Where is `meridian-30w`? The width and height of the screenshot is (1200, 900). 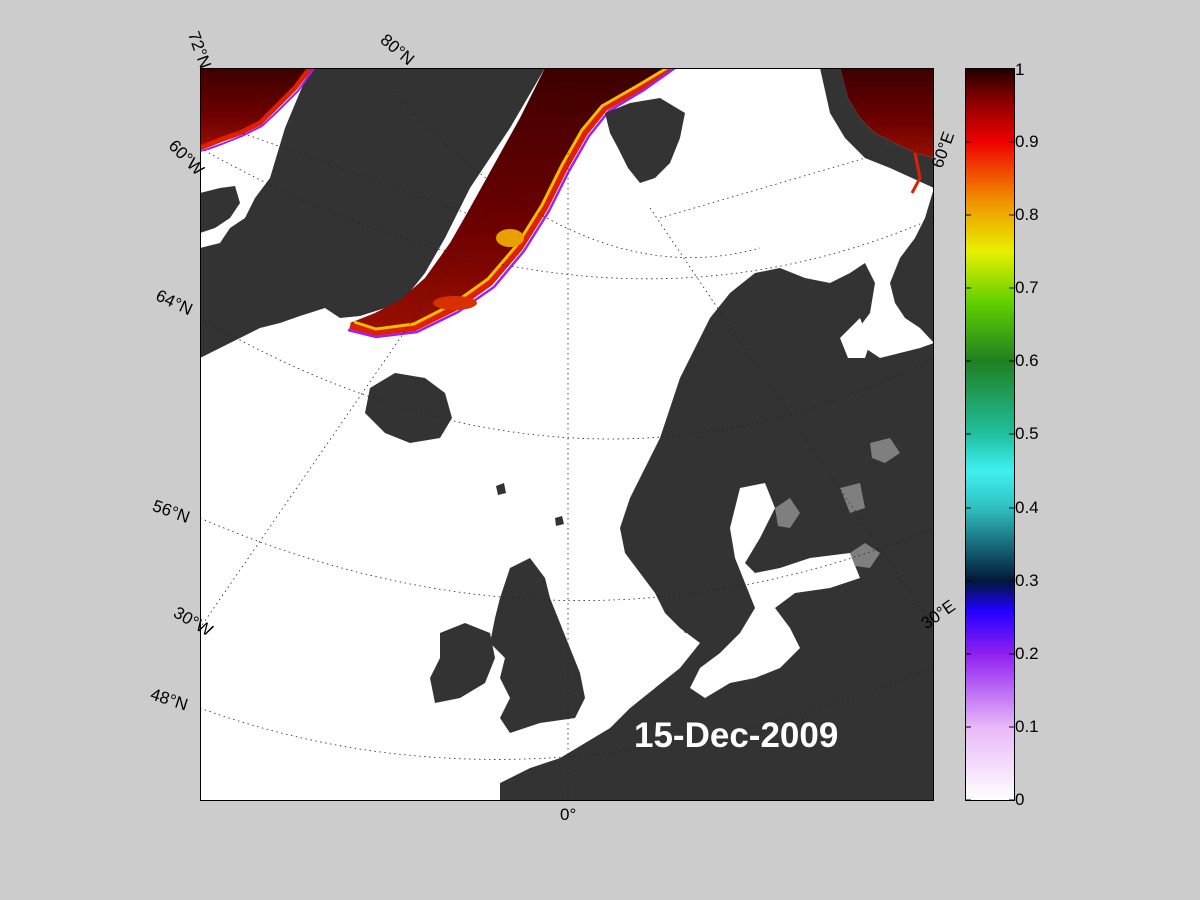 meridian-30w is located at coordinates (345, 418).